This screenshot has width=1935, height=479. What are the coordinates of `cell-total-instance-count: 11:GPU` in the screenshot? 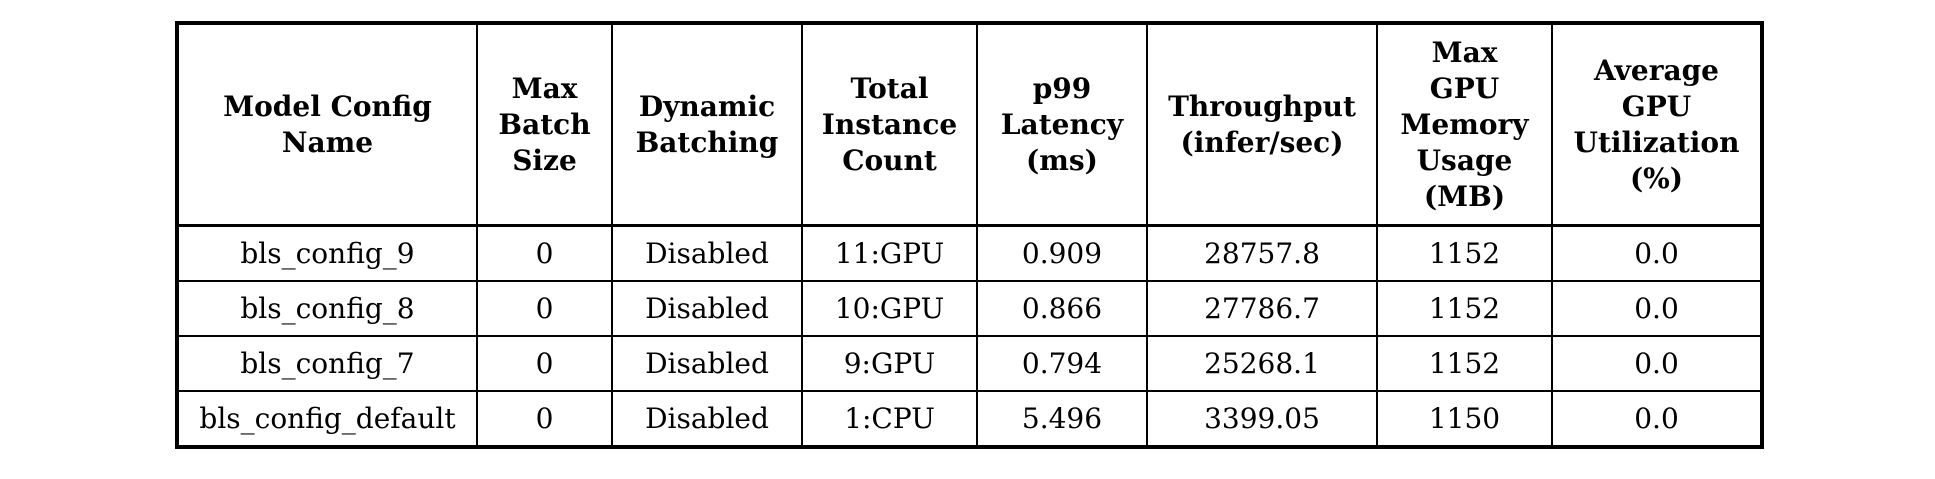 It's located at (889, 253).